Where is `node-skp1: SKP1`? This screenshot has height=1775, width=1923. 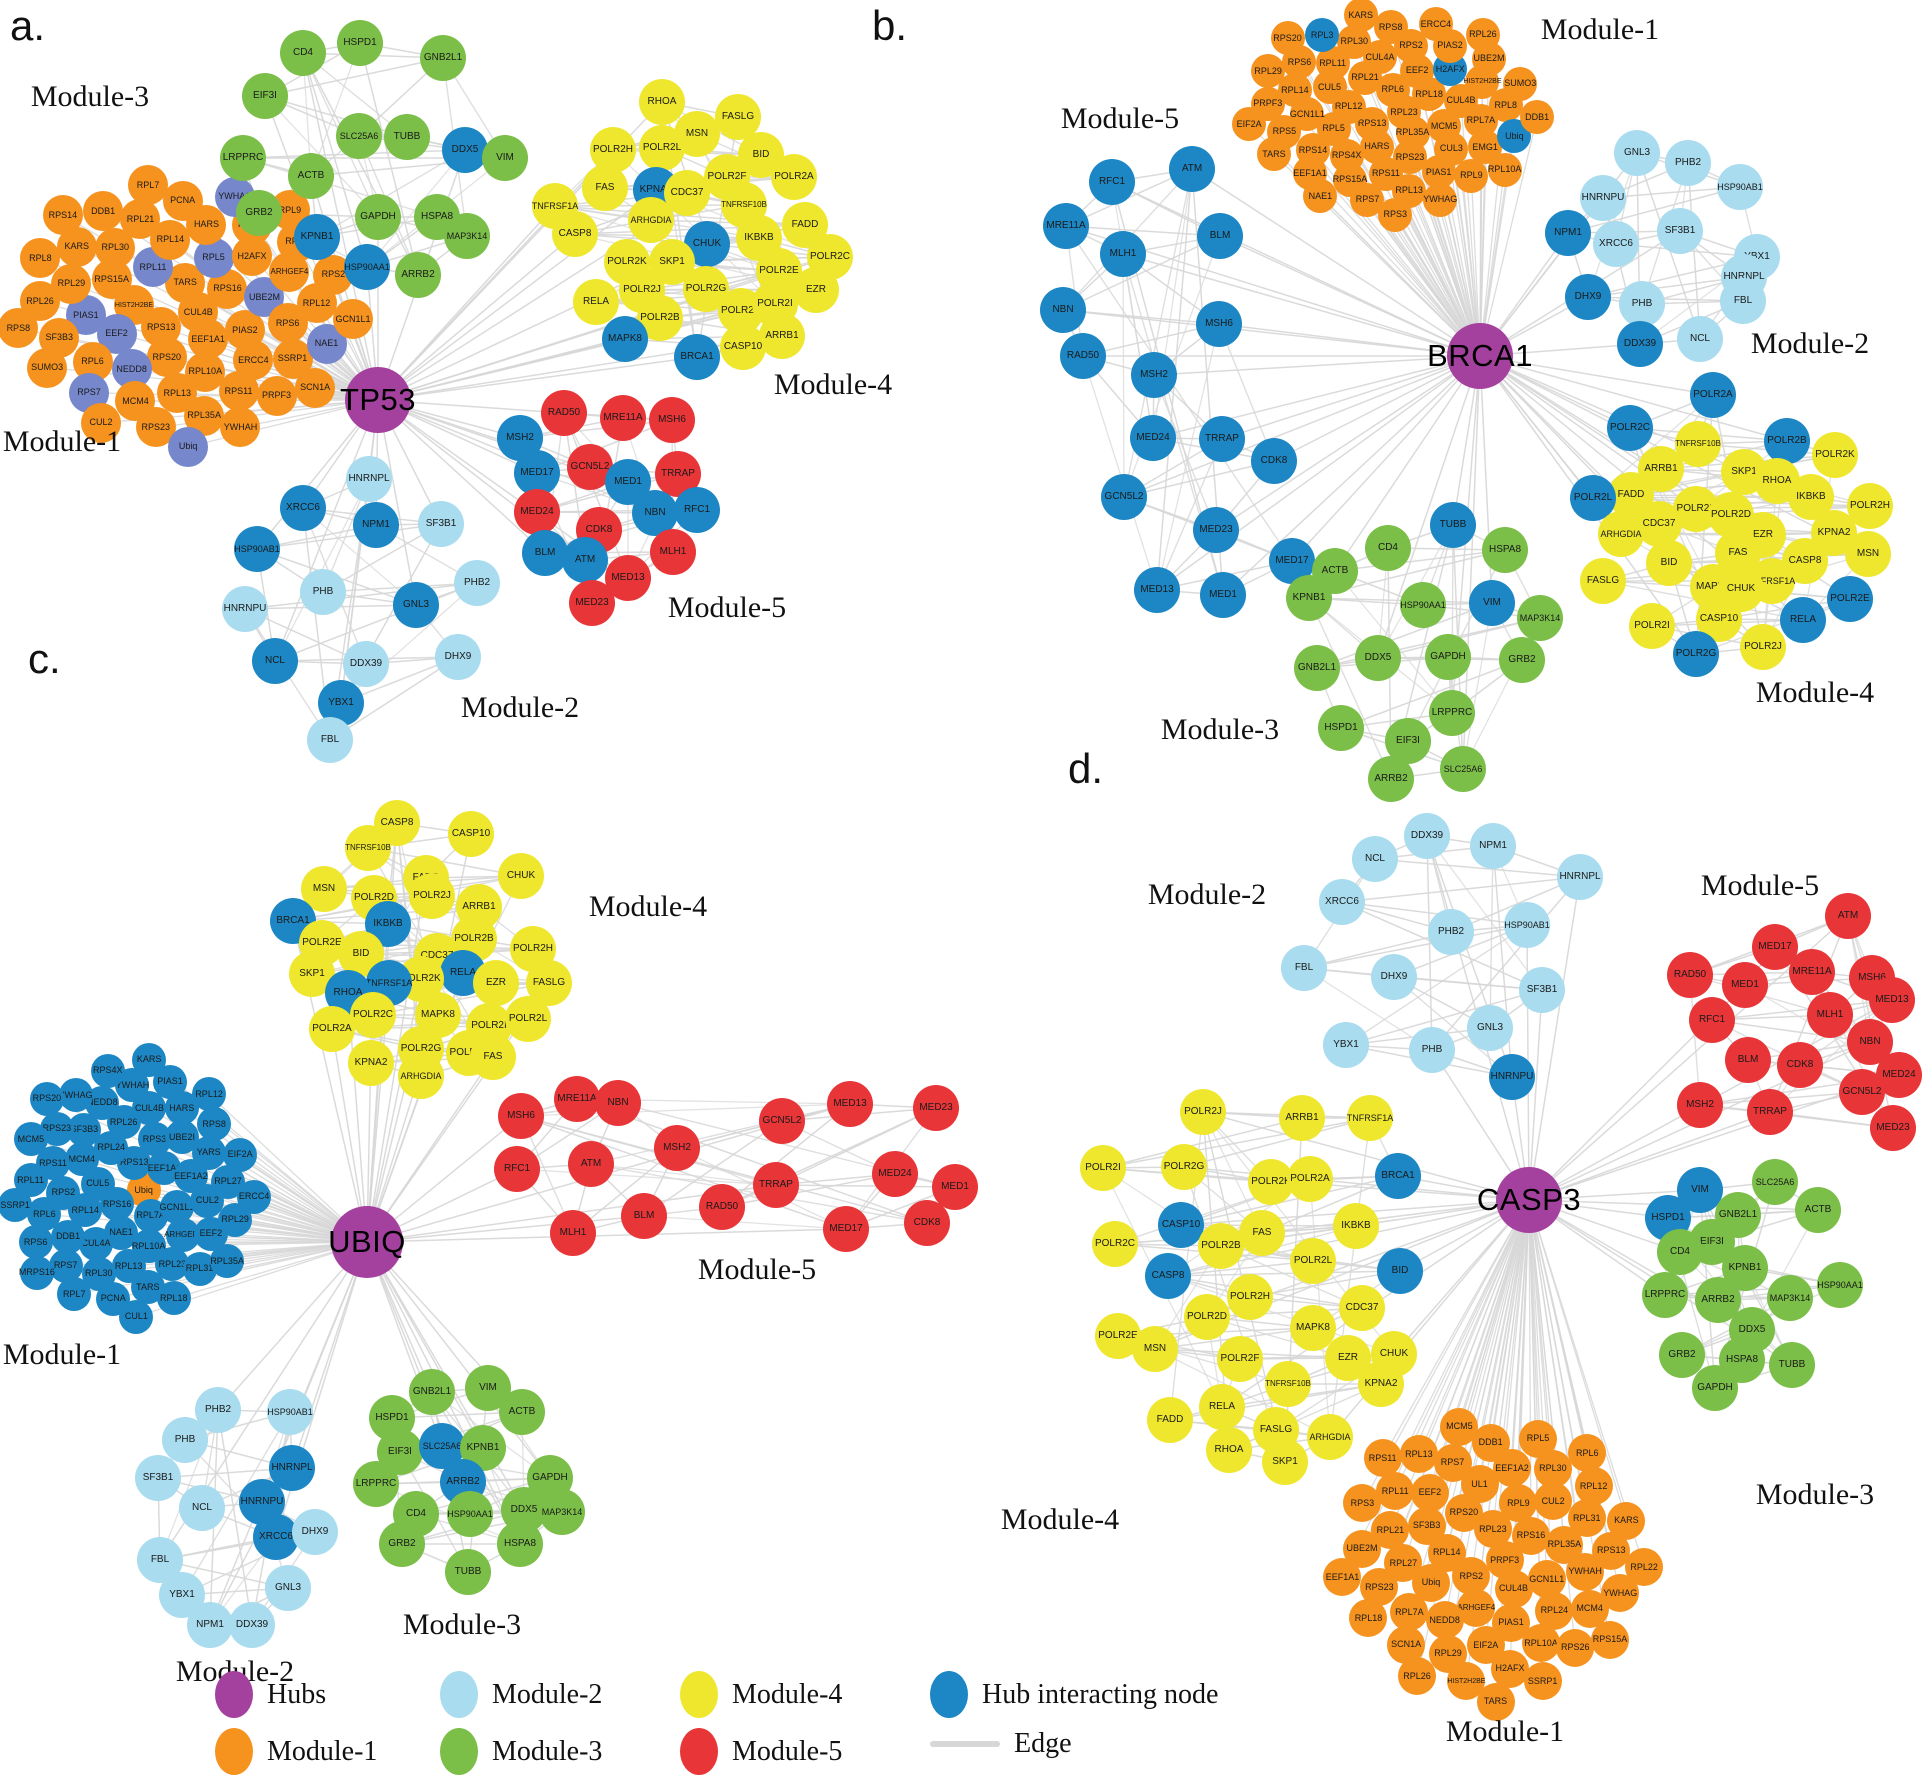
node-skp1: SKP1 is located at coordinates (1285, 1462).